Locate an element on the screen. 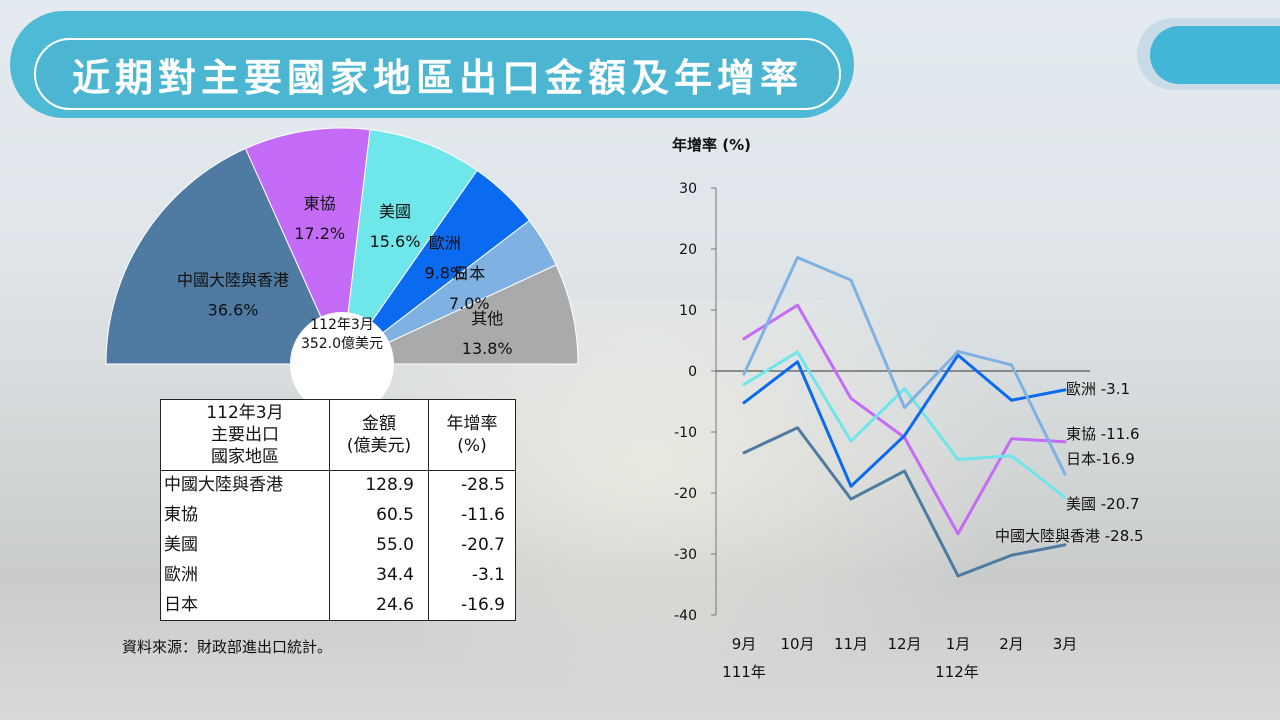  table-header-row: 112年3月 主要出口 國家地區 金額 (億美元) 年增率 (%) is located at coordinates (338, 435).